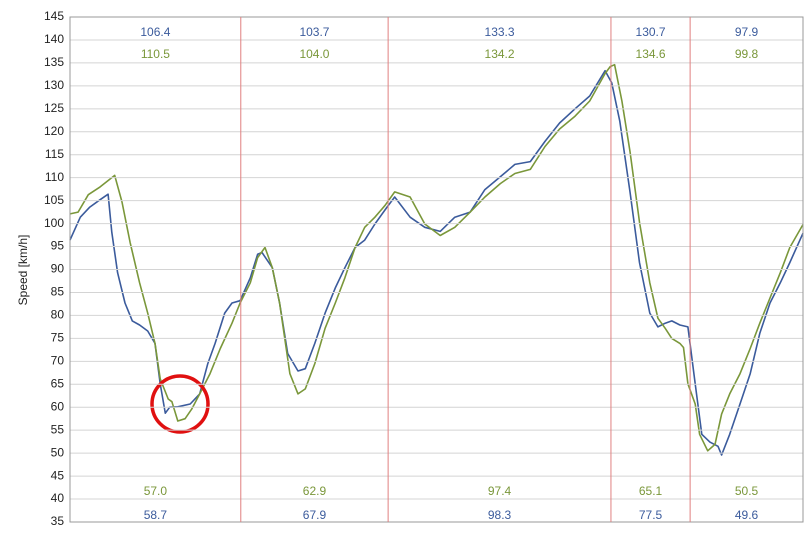 The width and height of the screenshot is (812, 541). Describe the element at coordinates (54, 16) in the screenshot. I see `y-tick-label: 145` at that location.